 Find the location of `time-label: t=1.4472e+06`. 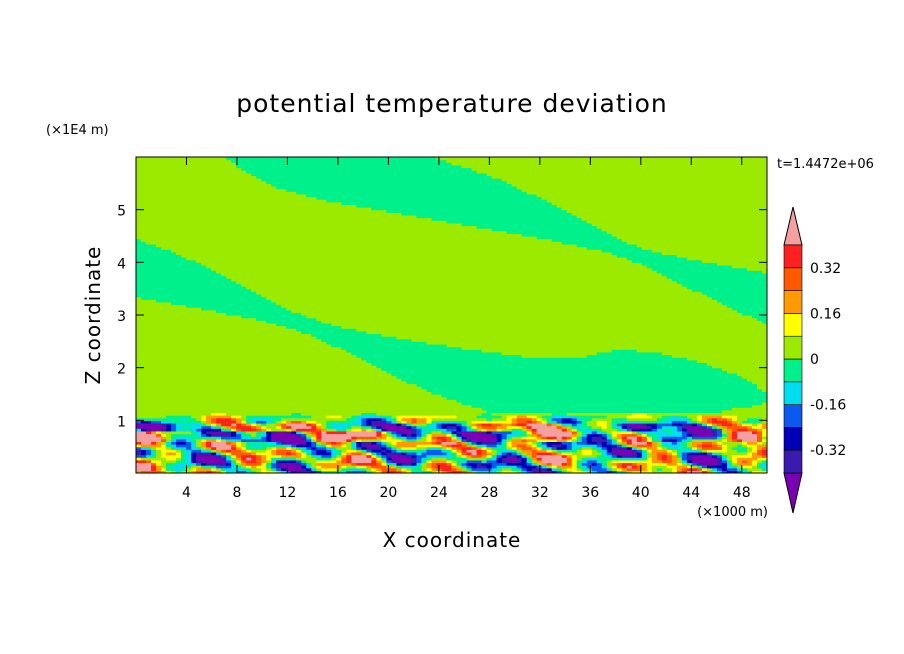

time-label: t=1.4472e+06 is located at coordinates (825, 164).